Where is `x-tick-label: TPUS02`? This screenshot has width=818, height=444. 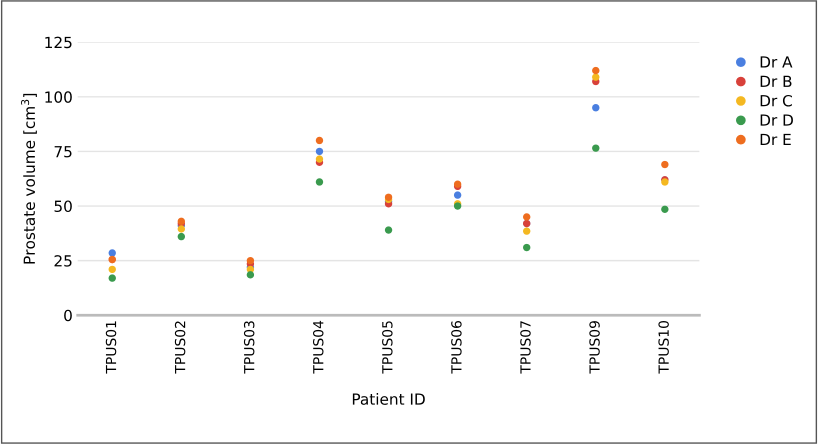 x-tick-label: TPUS02 is located at coordinates (180, 347).